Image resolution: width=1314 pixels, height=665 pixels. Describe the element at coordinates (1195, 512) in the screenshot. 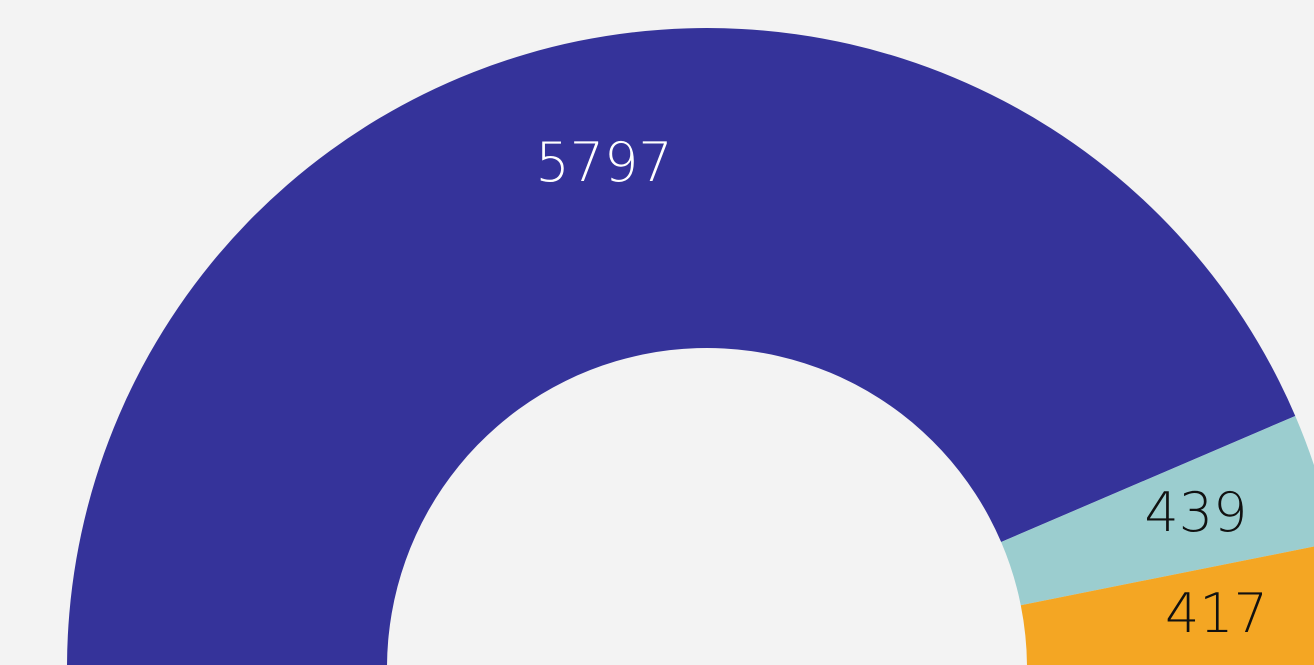

I see `data-label: 439` at that location.